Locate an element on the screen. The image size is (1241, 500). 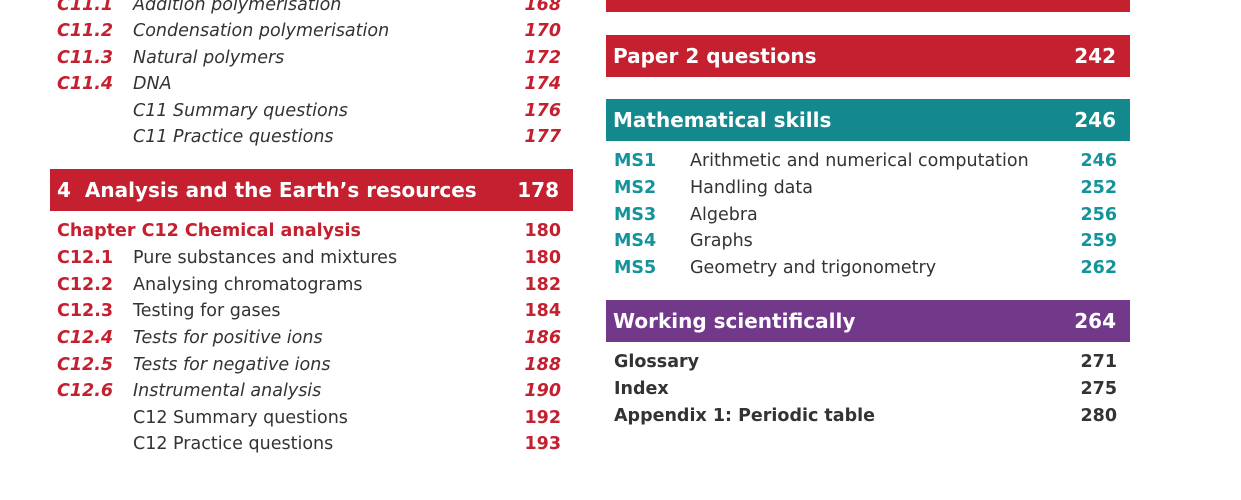
section-code: C11.3 is located at coordinates (85, 58).